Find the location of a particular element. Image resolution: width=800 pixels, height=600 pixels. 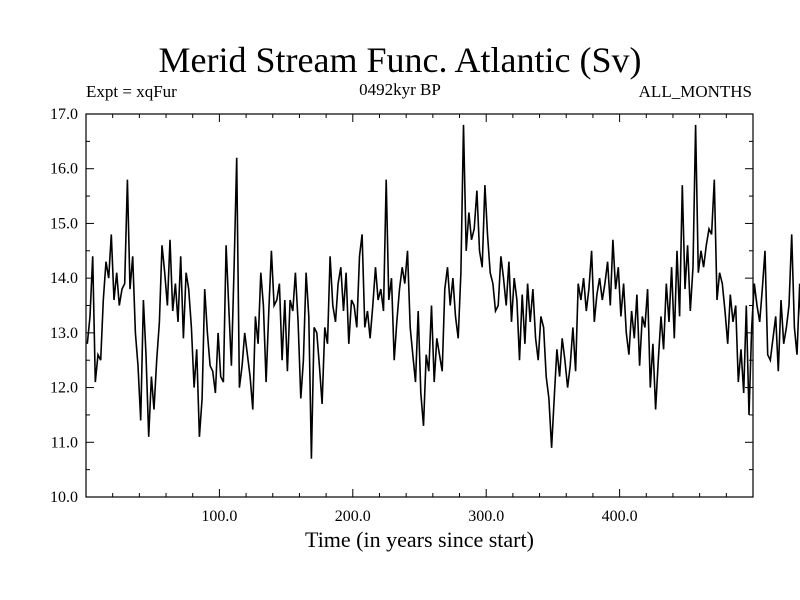

y-tick-label: 15.0 is located at coordinates (64, 223).